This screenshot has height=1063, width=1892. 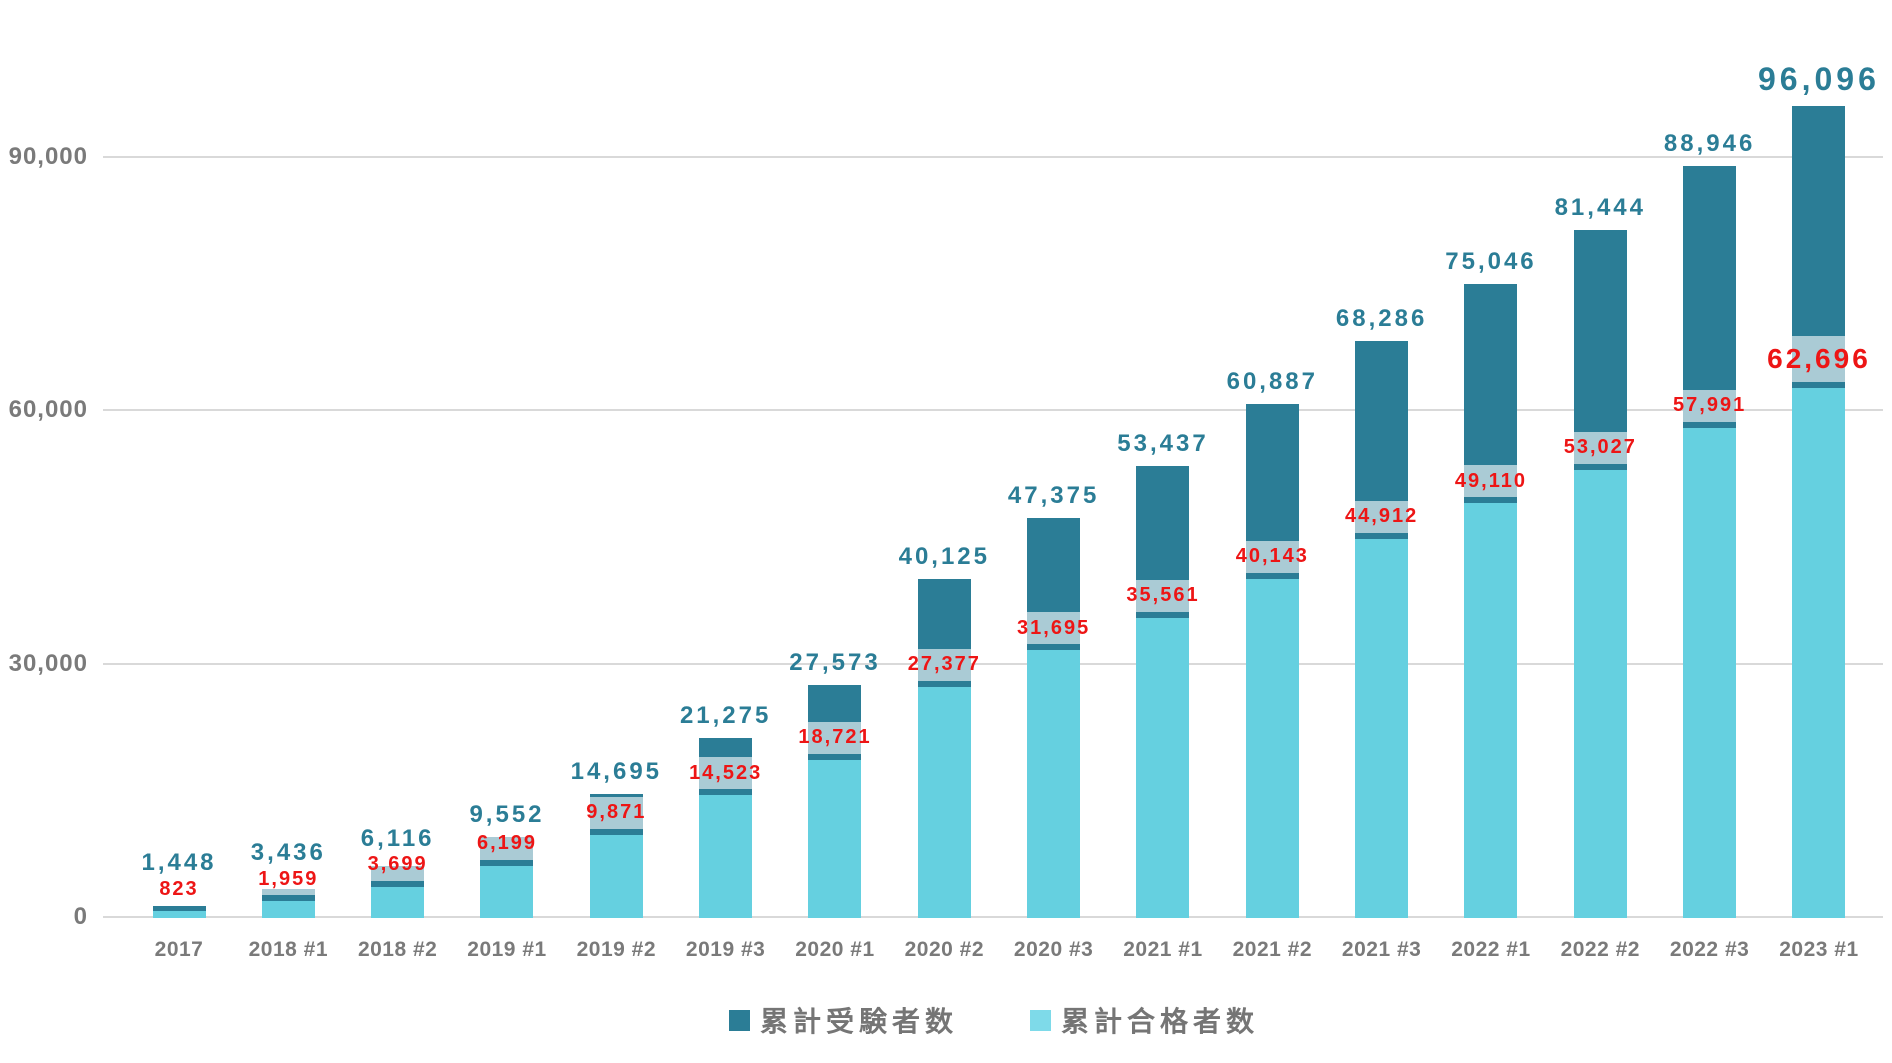 I want to click on bar-passed-2021 #2, so click(x=1272, y=748).